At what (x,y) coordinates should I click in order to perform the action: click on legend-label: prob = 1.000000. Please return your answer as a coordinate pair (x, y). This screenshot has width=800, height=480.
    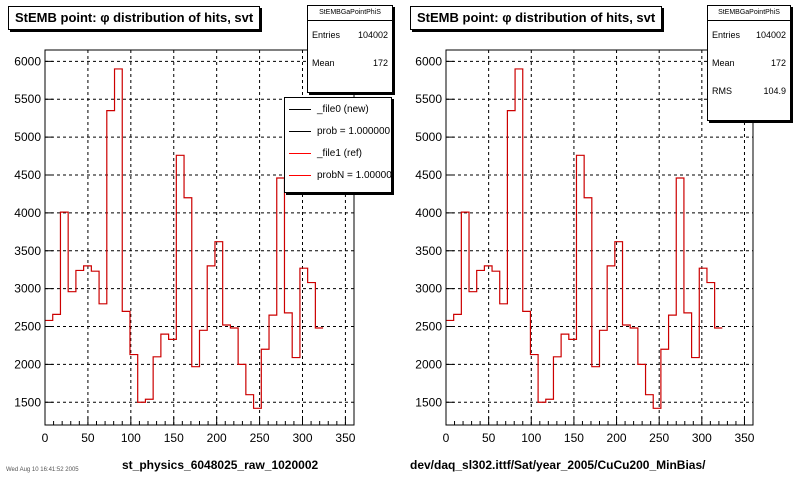
    Looking at the image, I should click on (354, 131).